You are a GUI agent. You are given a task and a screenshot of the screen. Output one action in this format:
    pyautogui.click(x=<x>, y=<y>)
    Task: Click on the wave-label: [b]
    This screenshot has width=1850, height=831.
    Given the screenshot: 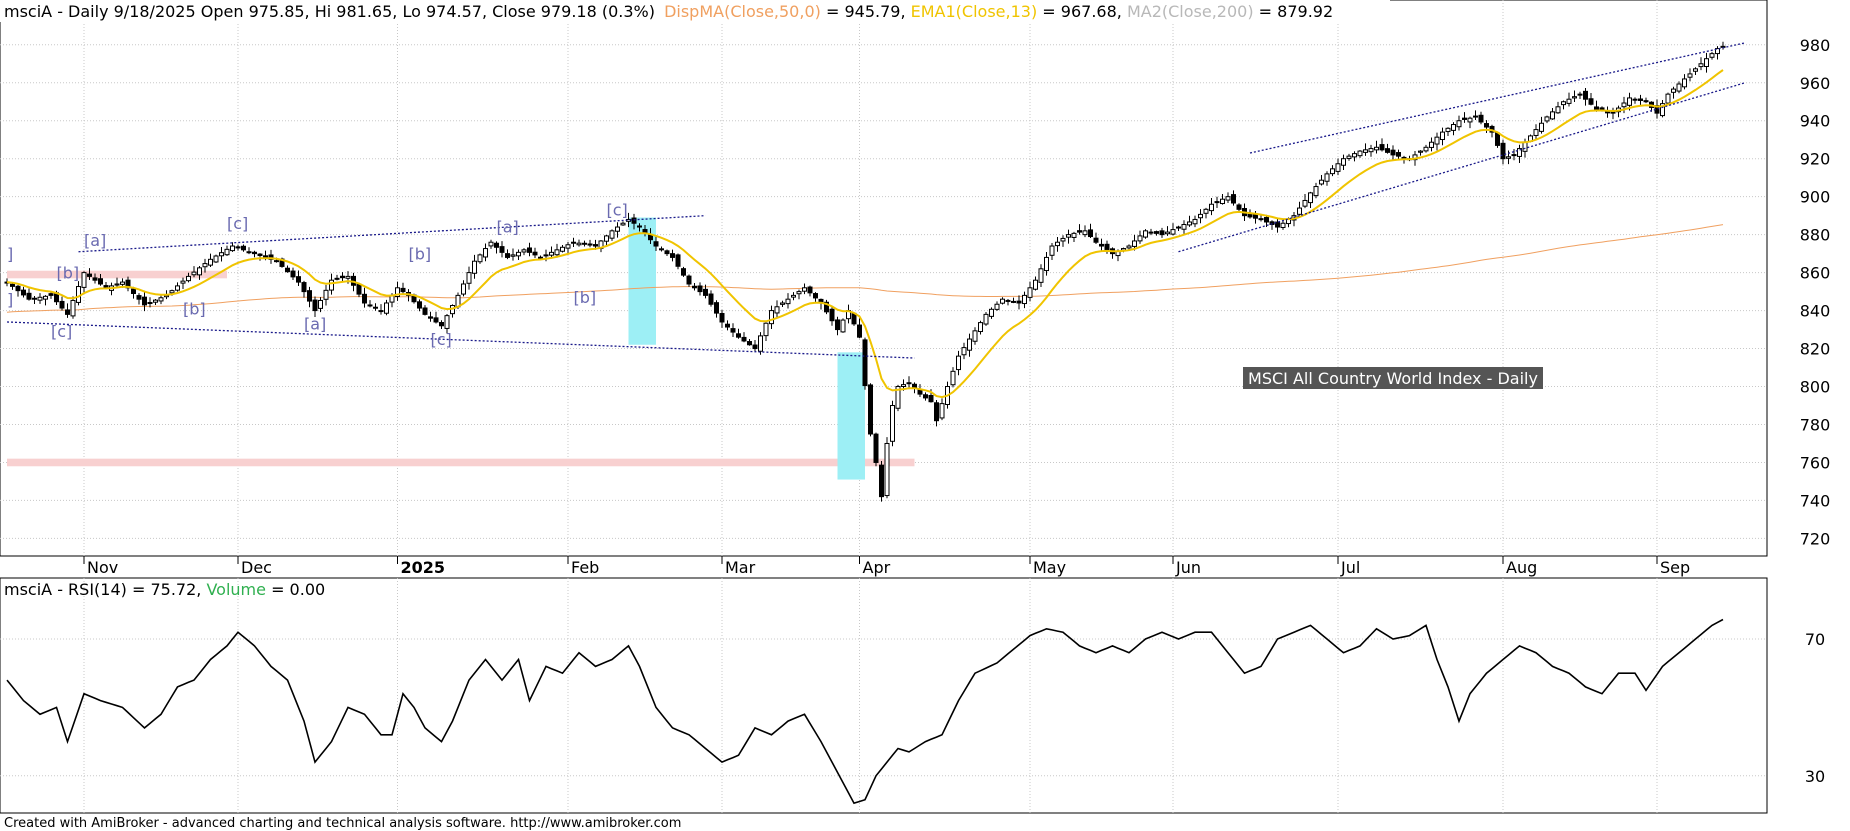 What is the action you would take?
    pyautogui.click(x=68, y=272)
    